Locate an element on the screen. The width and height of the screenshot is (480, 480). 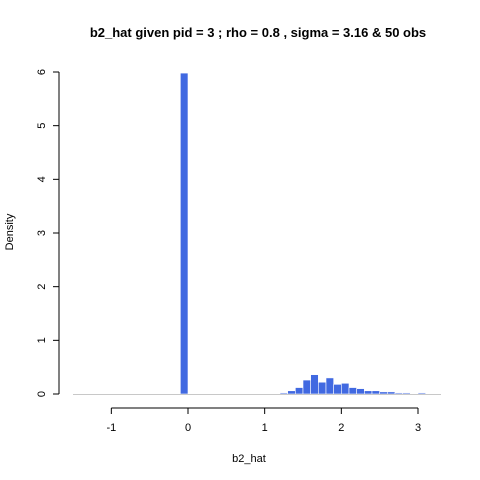
x-tick-label: 3 is located at coordinates (418, 428).